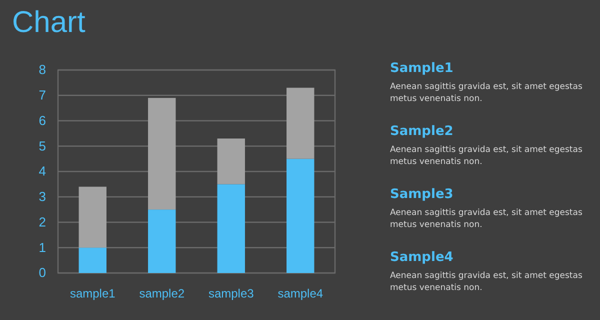  Describe the element at coordinates (42, 120) in the screenshot. I see `y-tick-label: 6` at that location.